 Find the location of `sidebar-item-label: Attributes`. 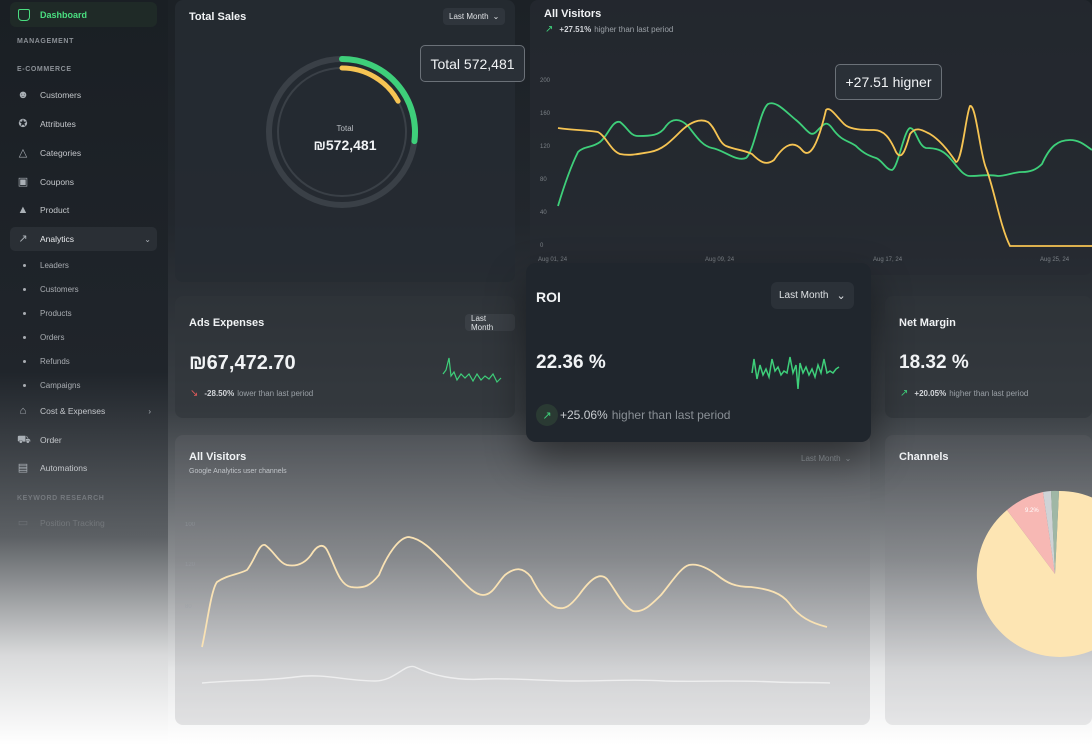

sidebar-item-label: Attributes is located at coordinates (58, 124).